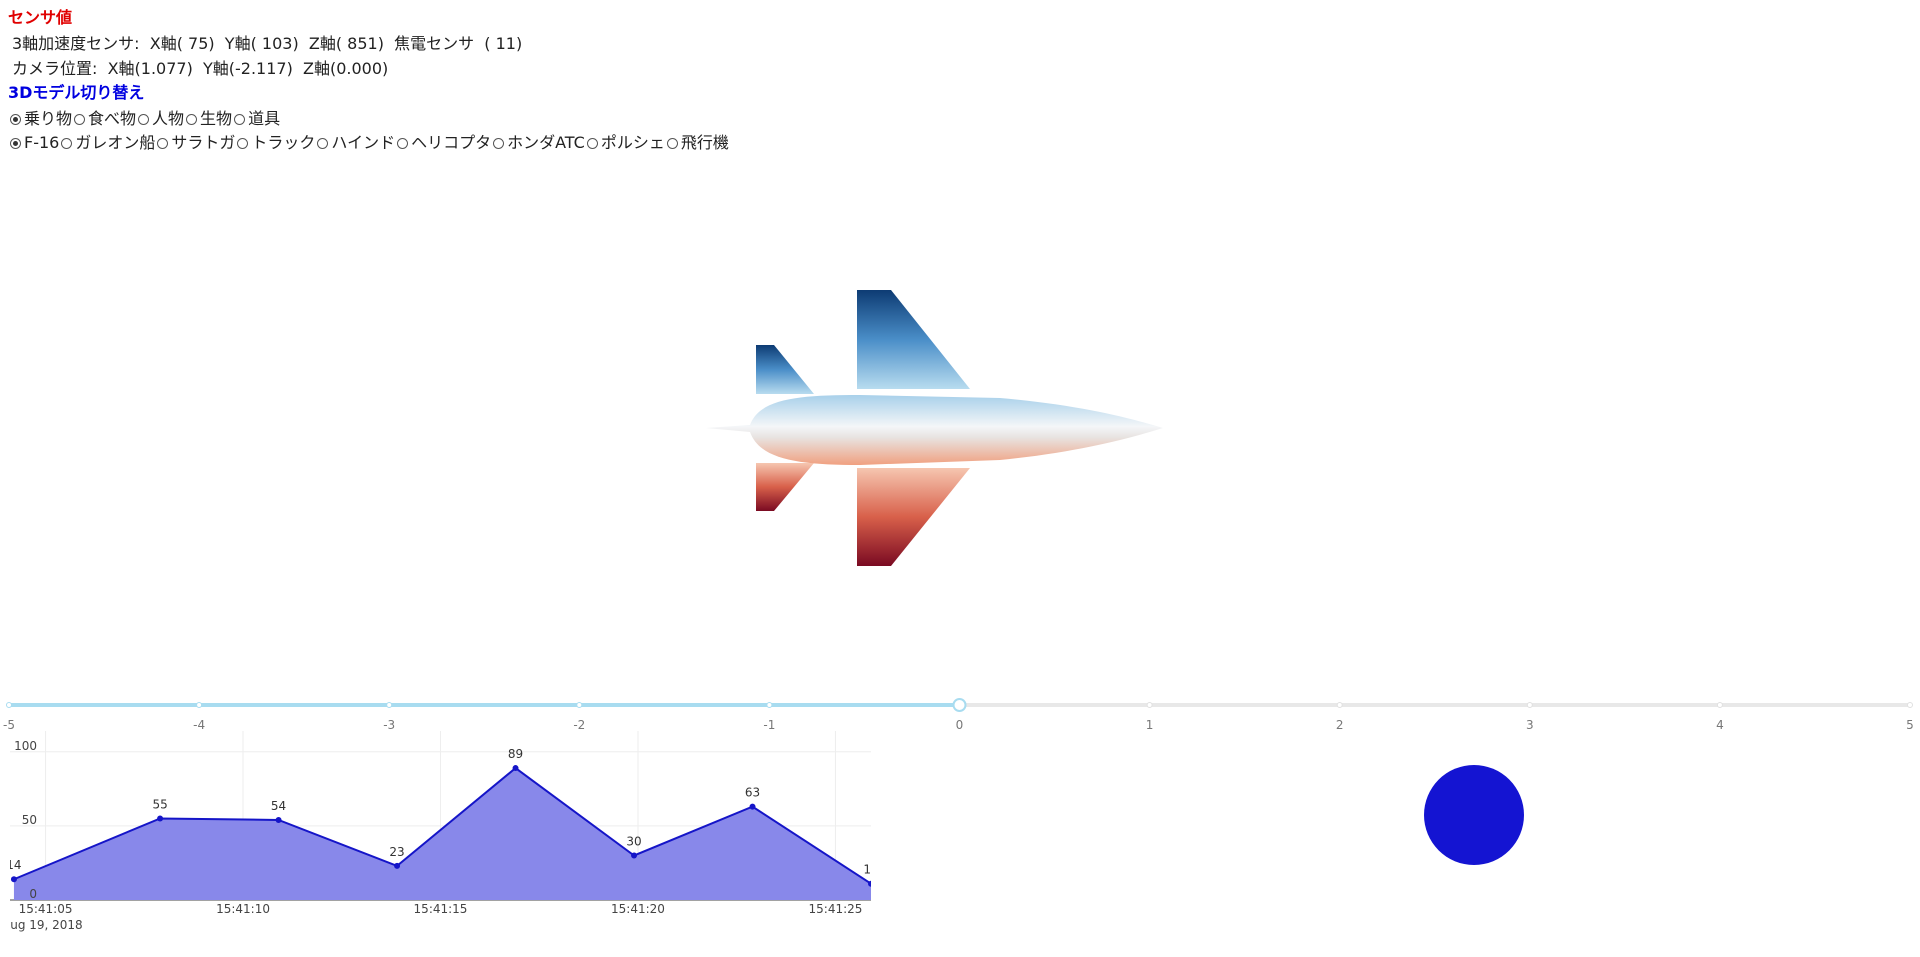 The image size is (1920, 957). Describe the element at coordinates (33, 894) in the screenshot. I see `y-tick-label: 0` at that location.